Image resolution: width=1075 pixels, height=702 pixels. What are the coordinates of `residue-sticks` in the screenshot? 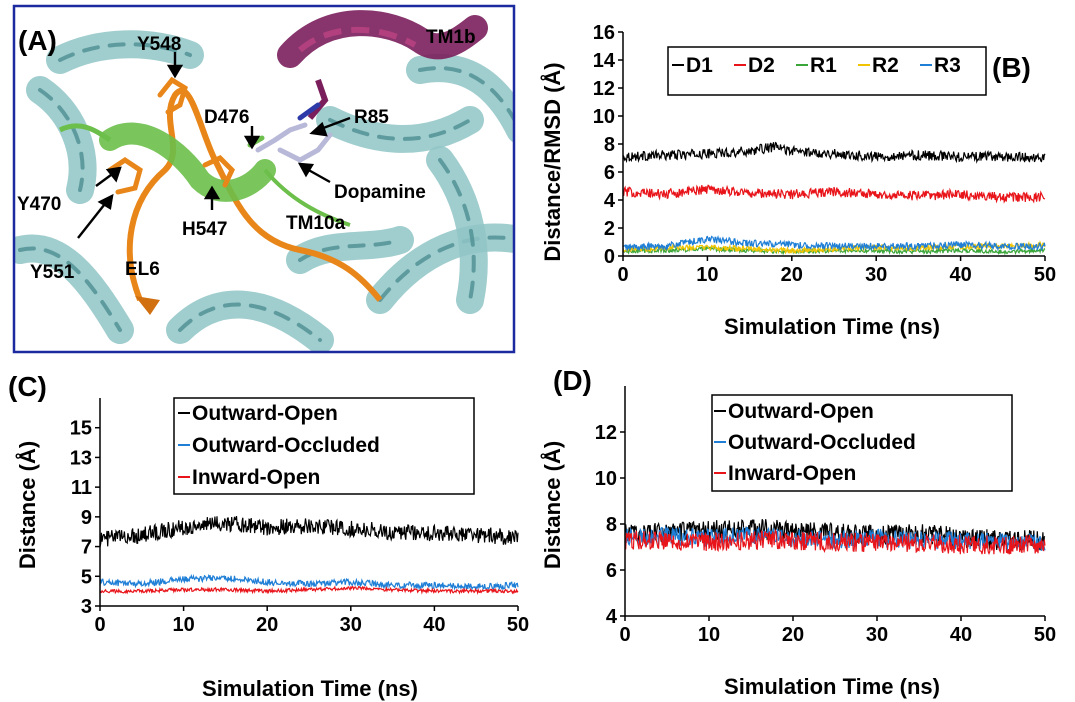 It's located at (220, 135).